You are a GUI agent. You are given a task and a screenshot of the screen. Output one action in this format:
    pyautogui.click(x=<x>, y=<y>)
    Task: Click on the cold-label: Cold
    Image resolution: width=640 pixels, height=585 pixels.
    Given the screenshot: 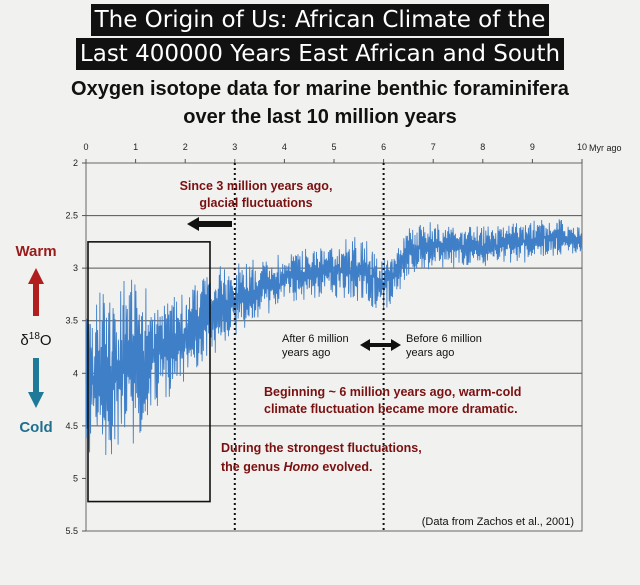 What is the action you would take?
    pyautogui.click(x=35, y=427)
    